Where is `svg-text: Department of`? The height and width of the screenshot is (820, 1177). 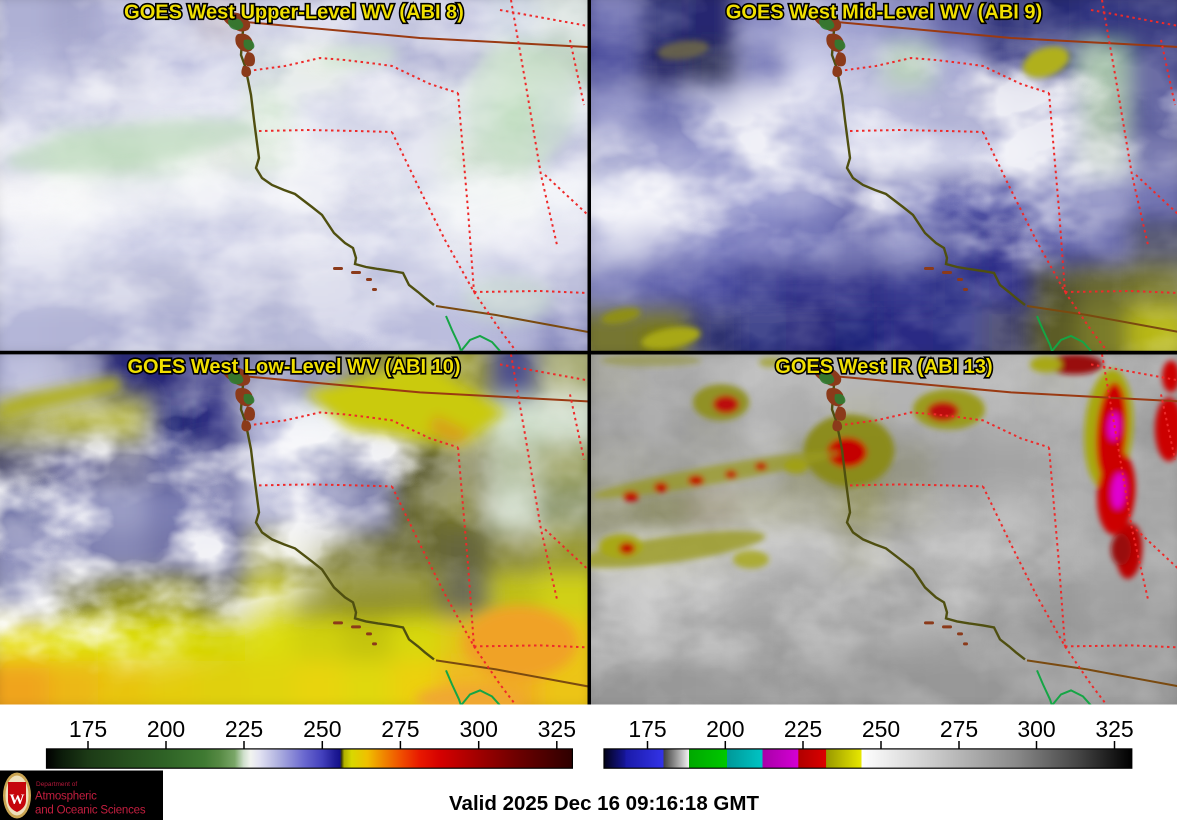
svg-text: Department of is located at coordinates (56, 784).